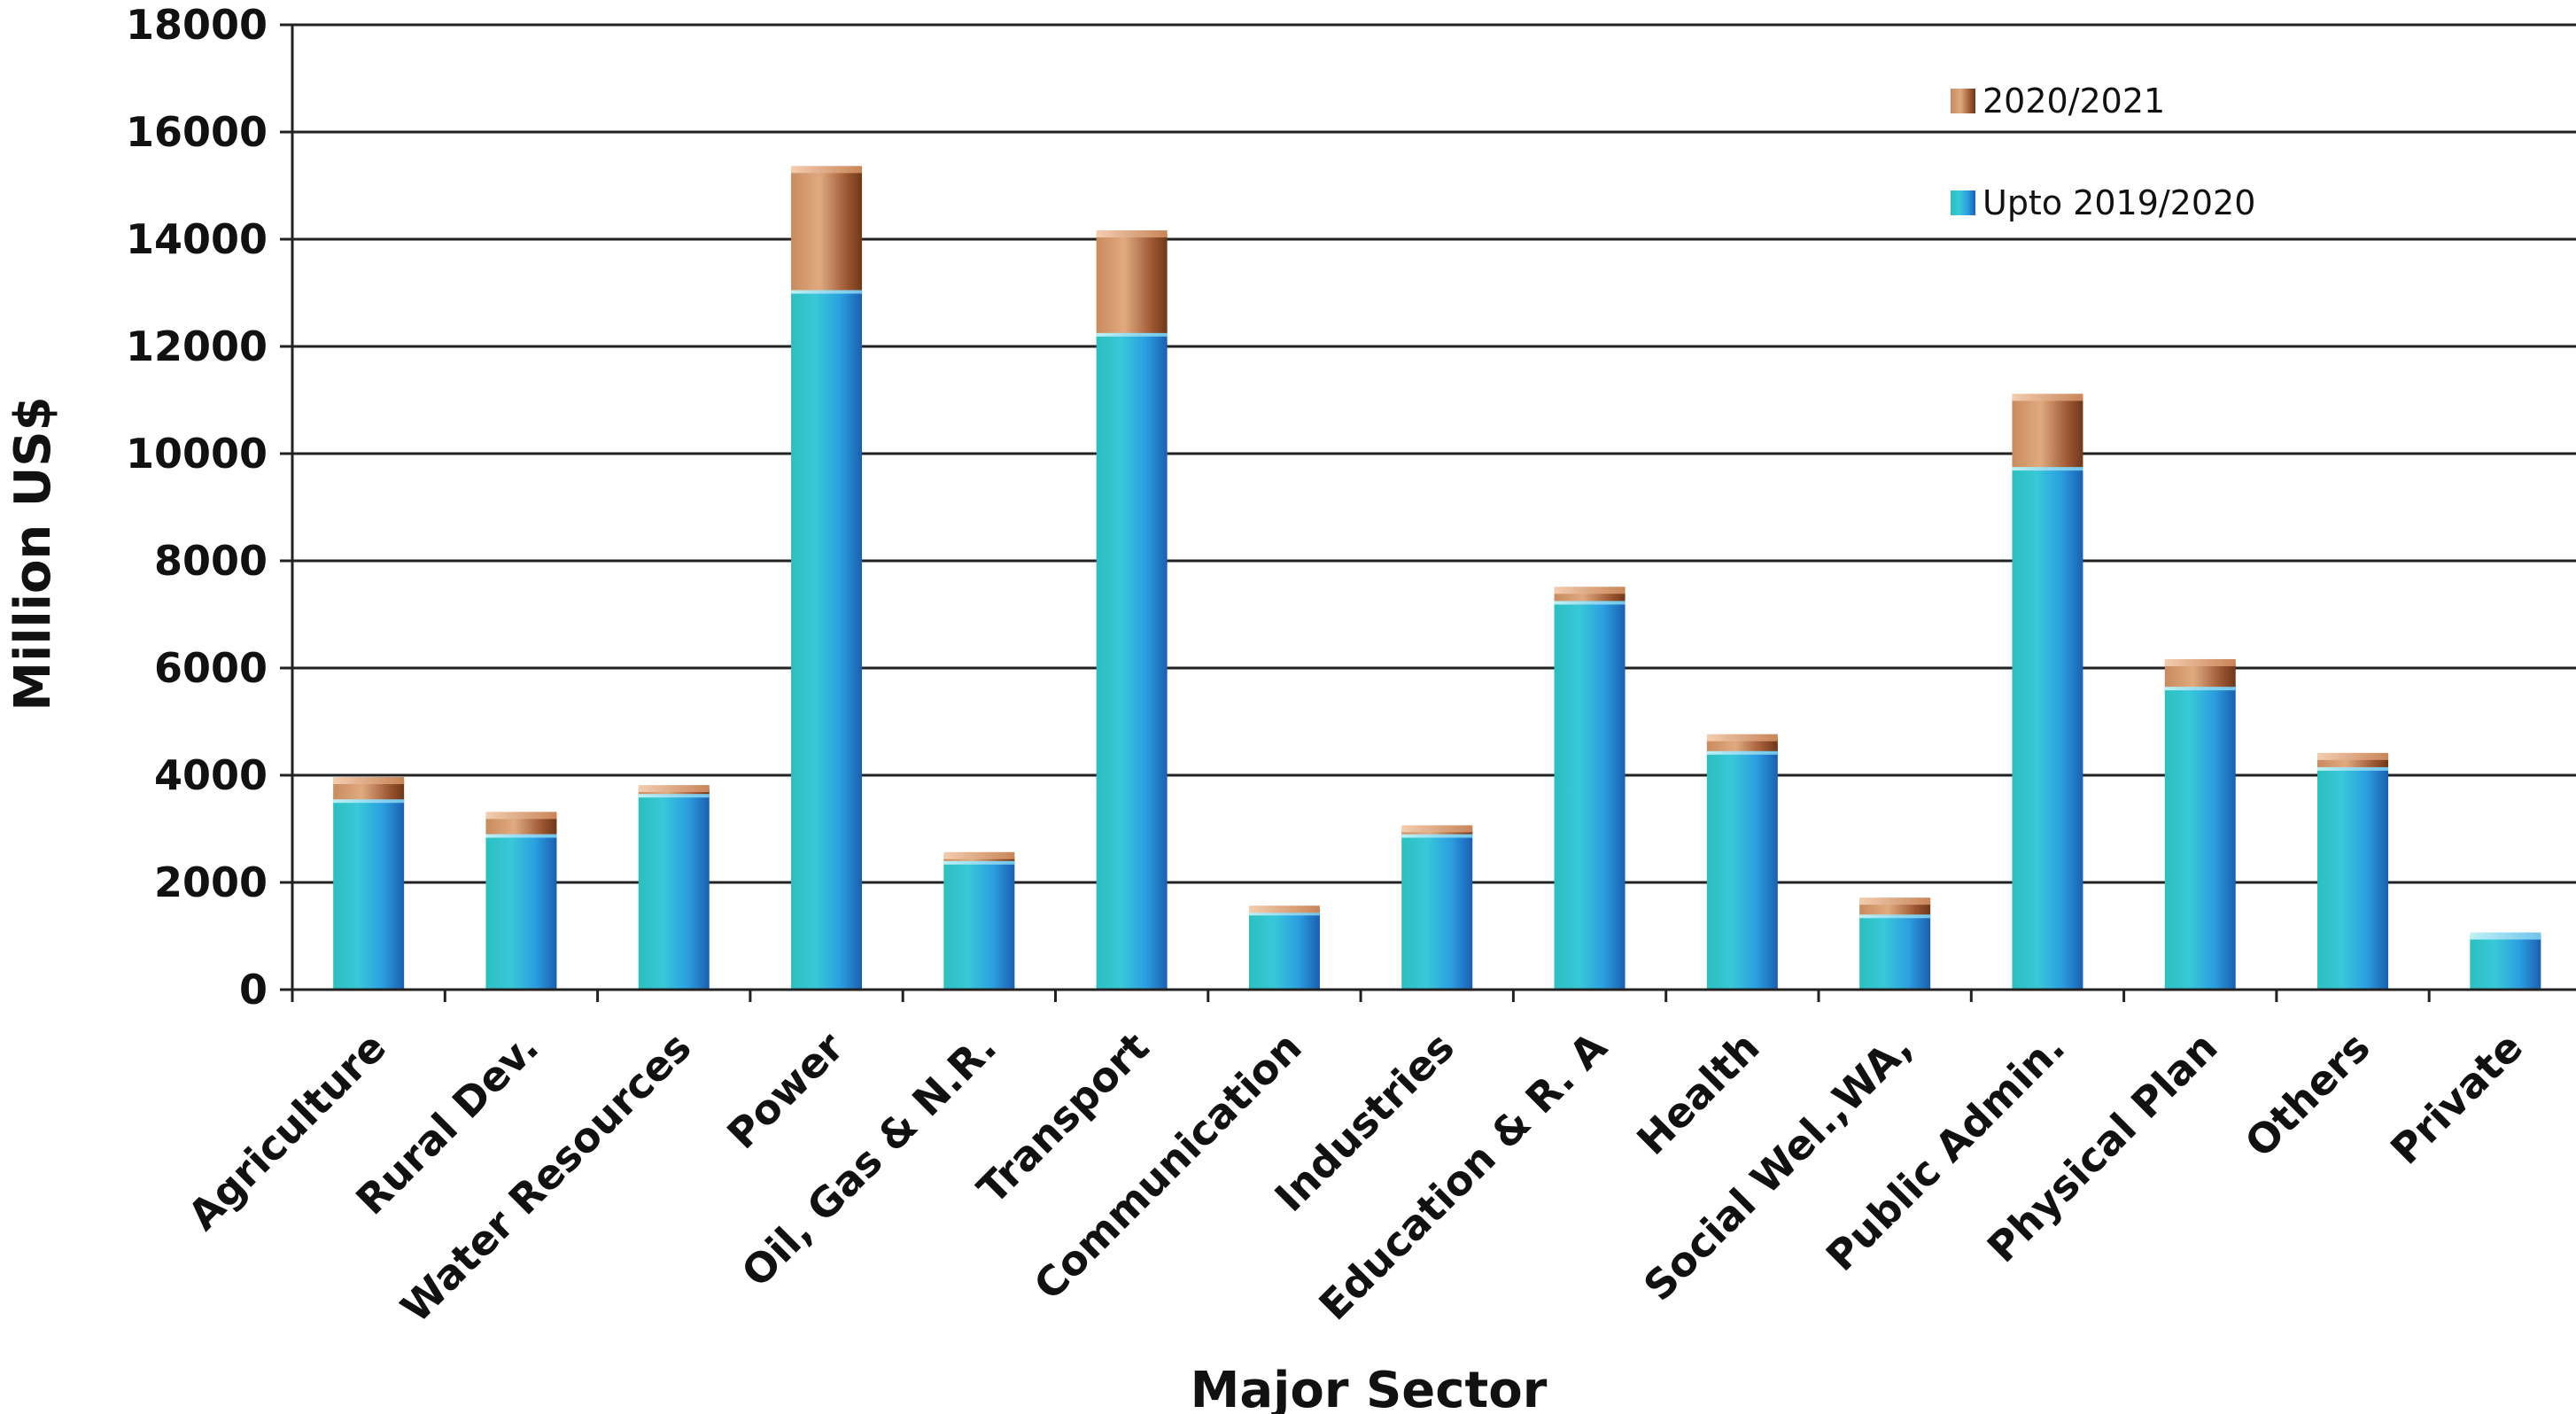 This screenshot has width=2576, height=1414. Describe the element at coordinates (2118, 202) in the screenshot. I see `legend-label-upto-2019-2020: Upto 2019/2020` at that location.